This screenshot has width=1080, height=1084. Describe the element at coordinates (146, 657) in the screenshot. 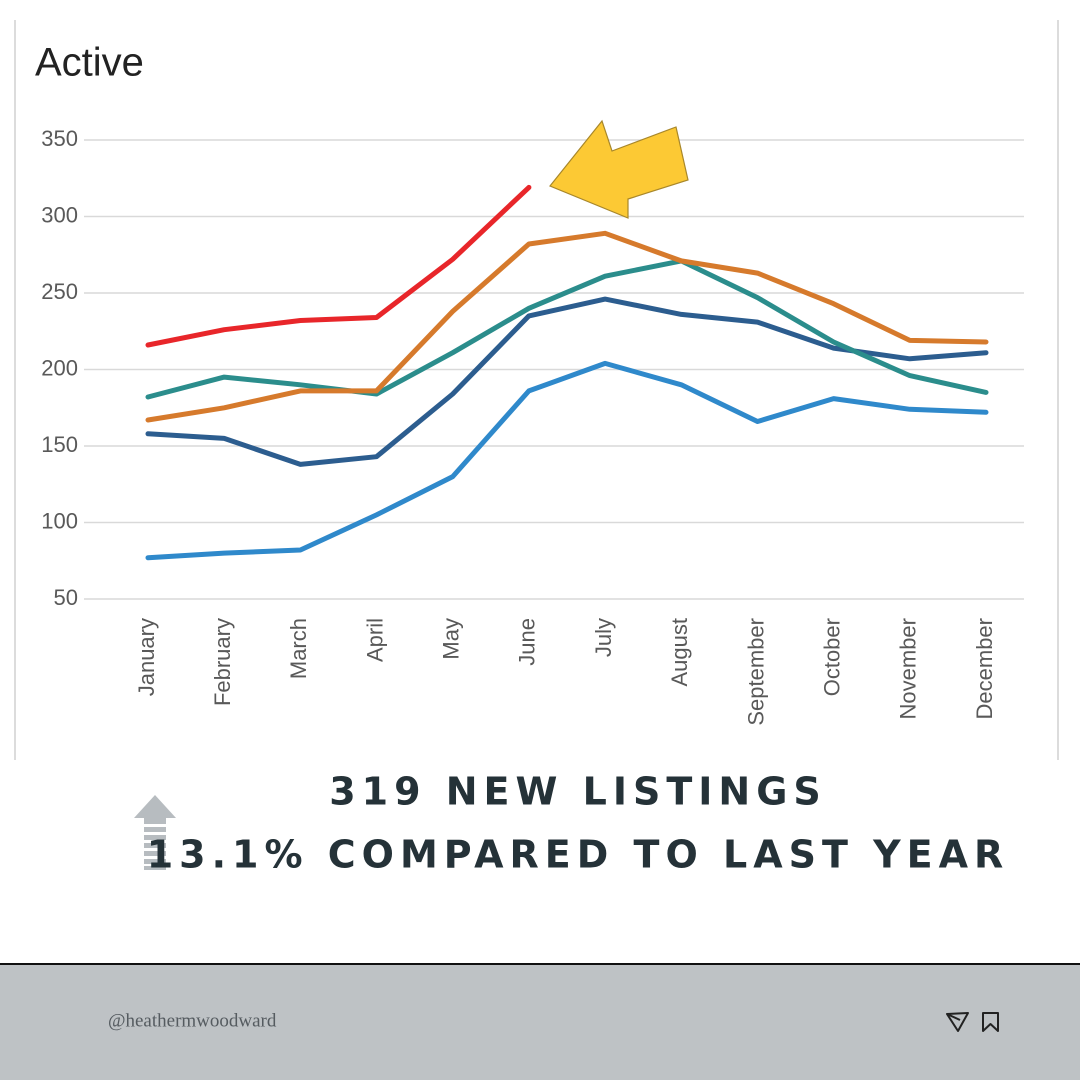

I see `x-tick-label: January` at that location.